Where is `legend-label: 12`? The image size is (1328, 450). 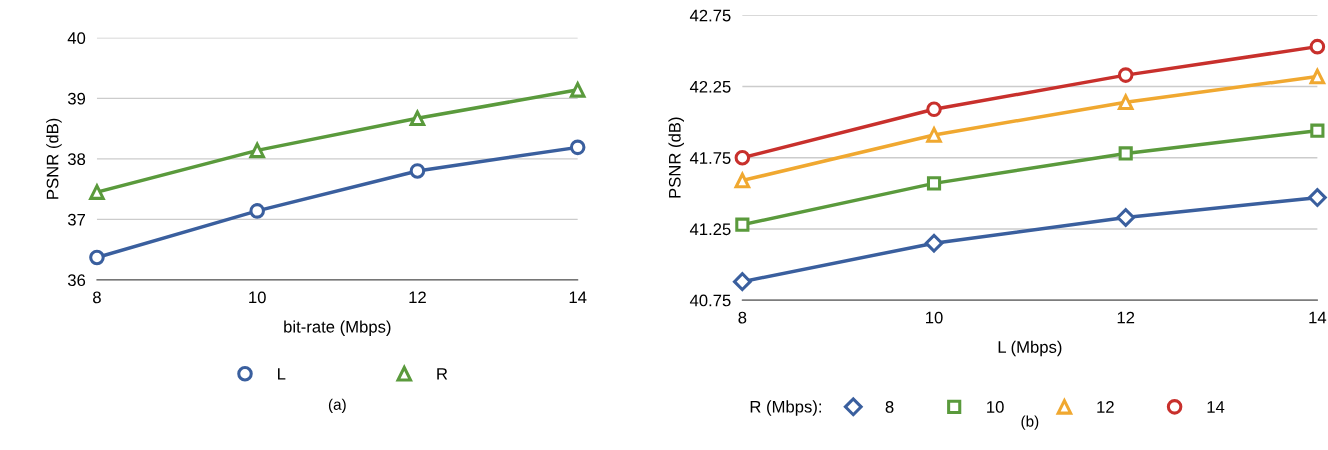
legend-label: 12 is located at coordinates (1105, 407).